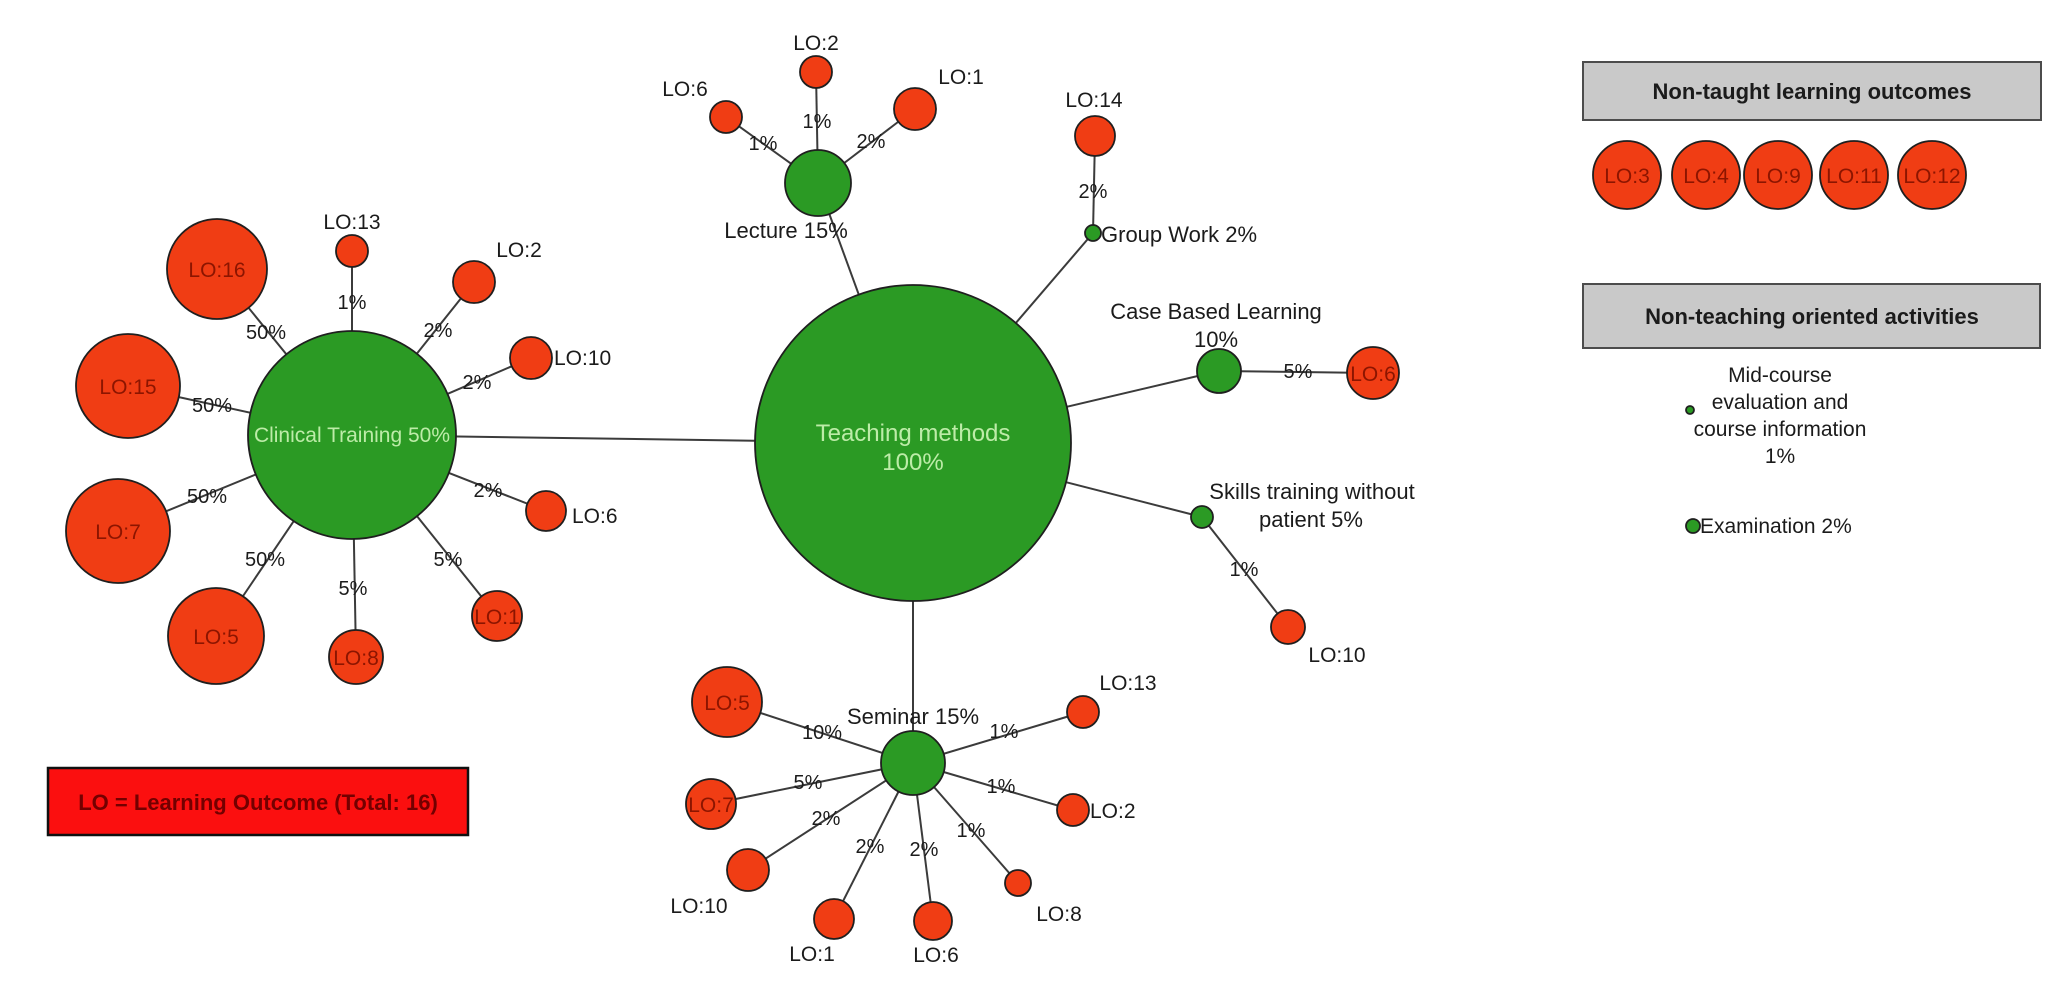  I want to click on edge-label-clinical-lo13: 1%, so click(352, 303).